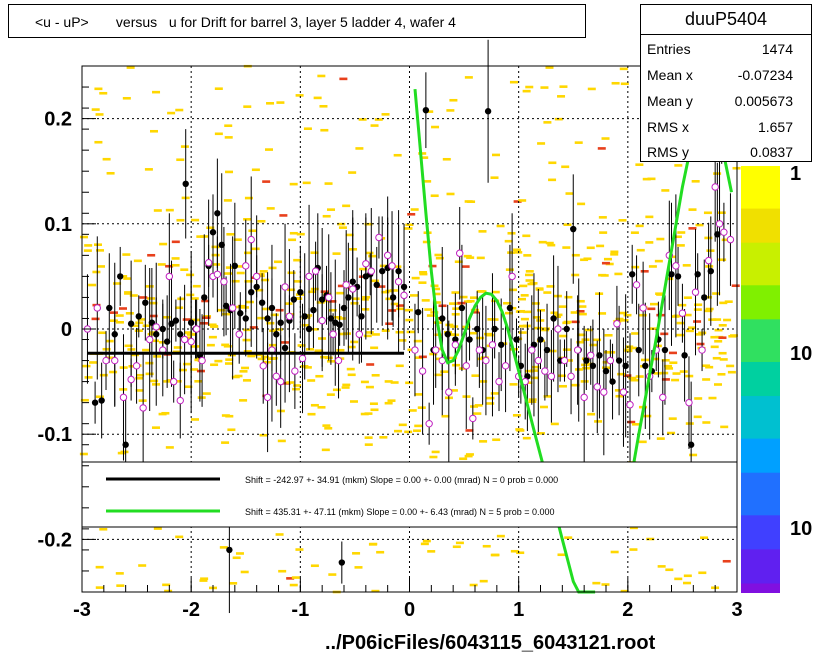 Image resolution: width=820 pixels, height=660 pixels. I want to click on legend-box, so click(409, 494).